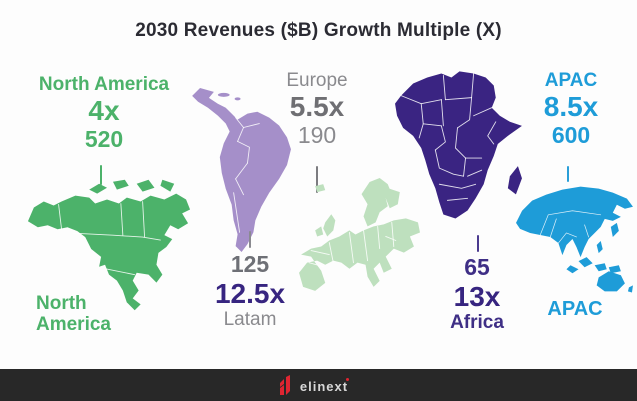  I want to click on apac-name: APAC, so click(571, 80).